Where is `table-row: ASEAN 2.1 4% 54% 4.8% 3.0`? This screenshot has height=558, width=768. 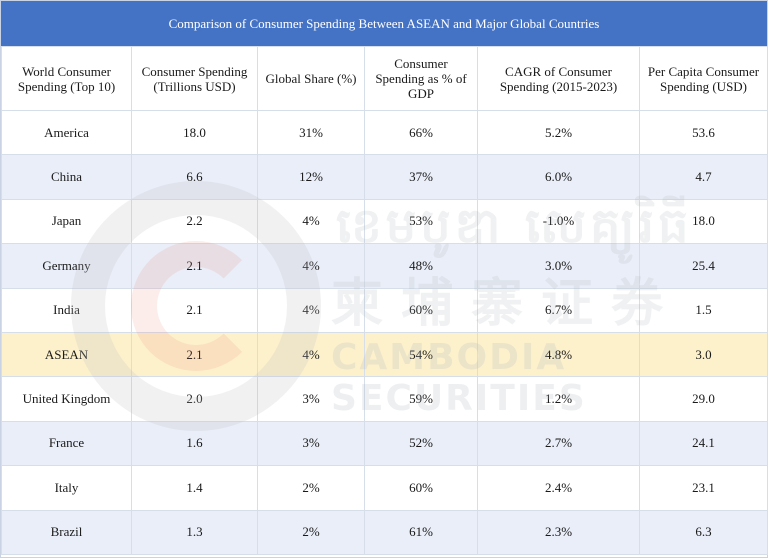
table-row: ASEAN 2.1 4% 54% 4.8% 3.0 is located at coordinates (384, 354).